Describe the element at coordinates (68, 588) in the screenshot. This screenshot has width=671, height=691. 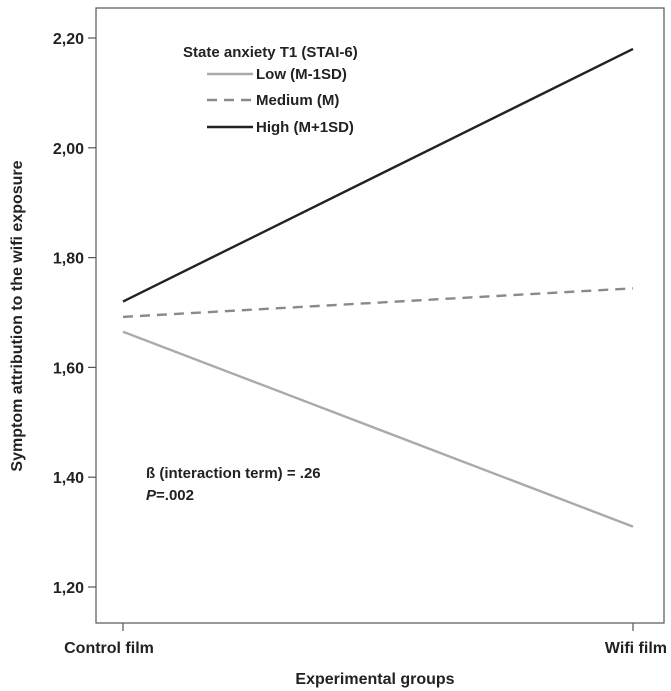
I see `y-tick-label: 1,20` at that location.